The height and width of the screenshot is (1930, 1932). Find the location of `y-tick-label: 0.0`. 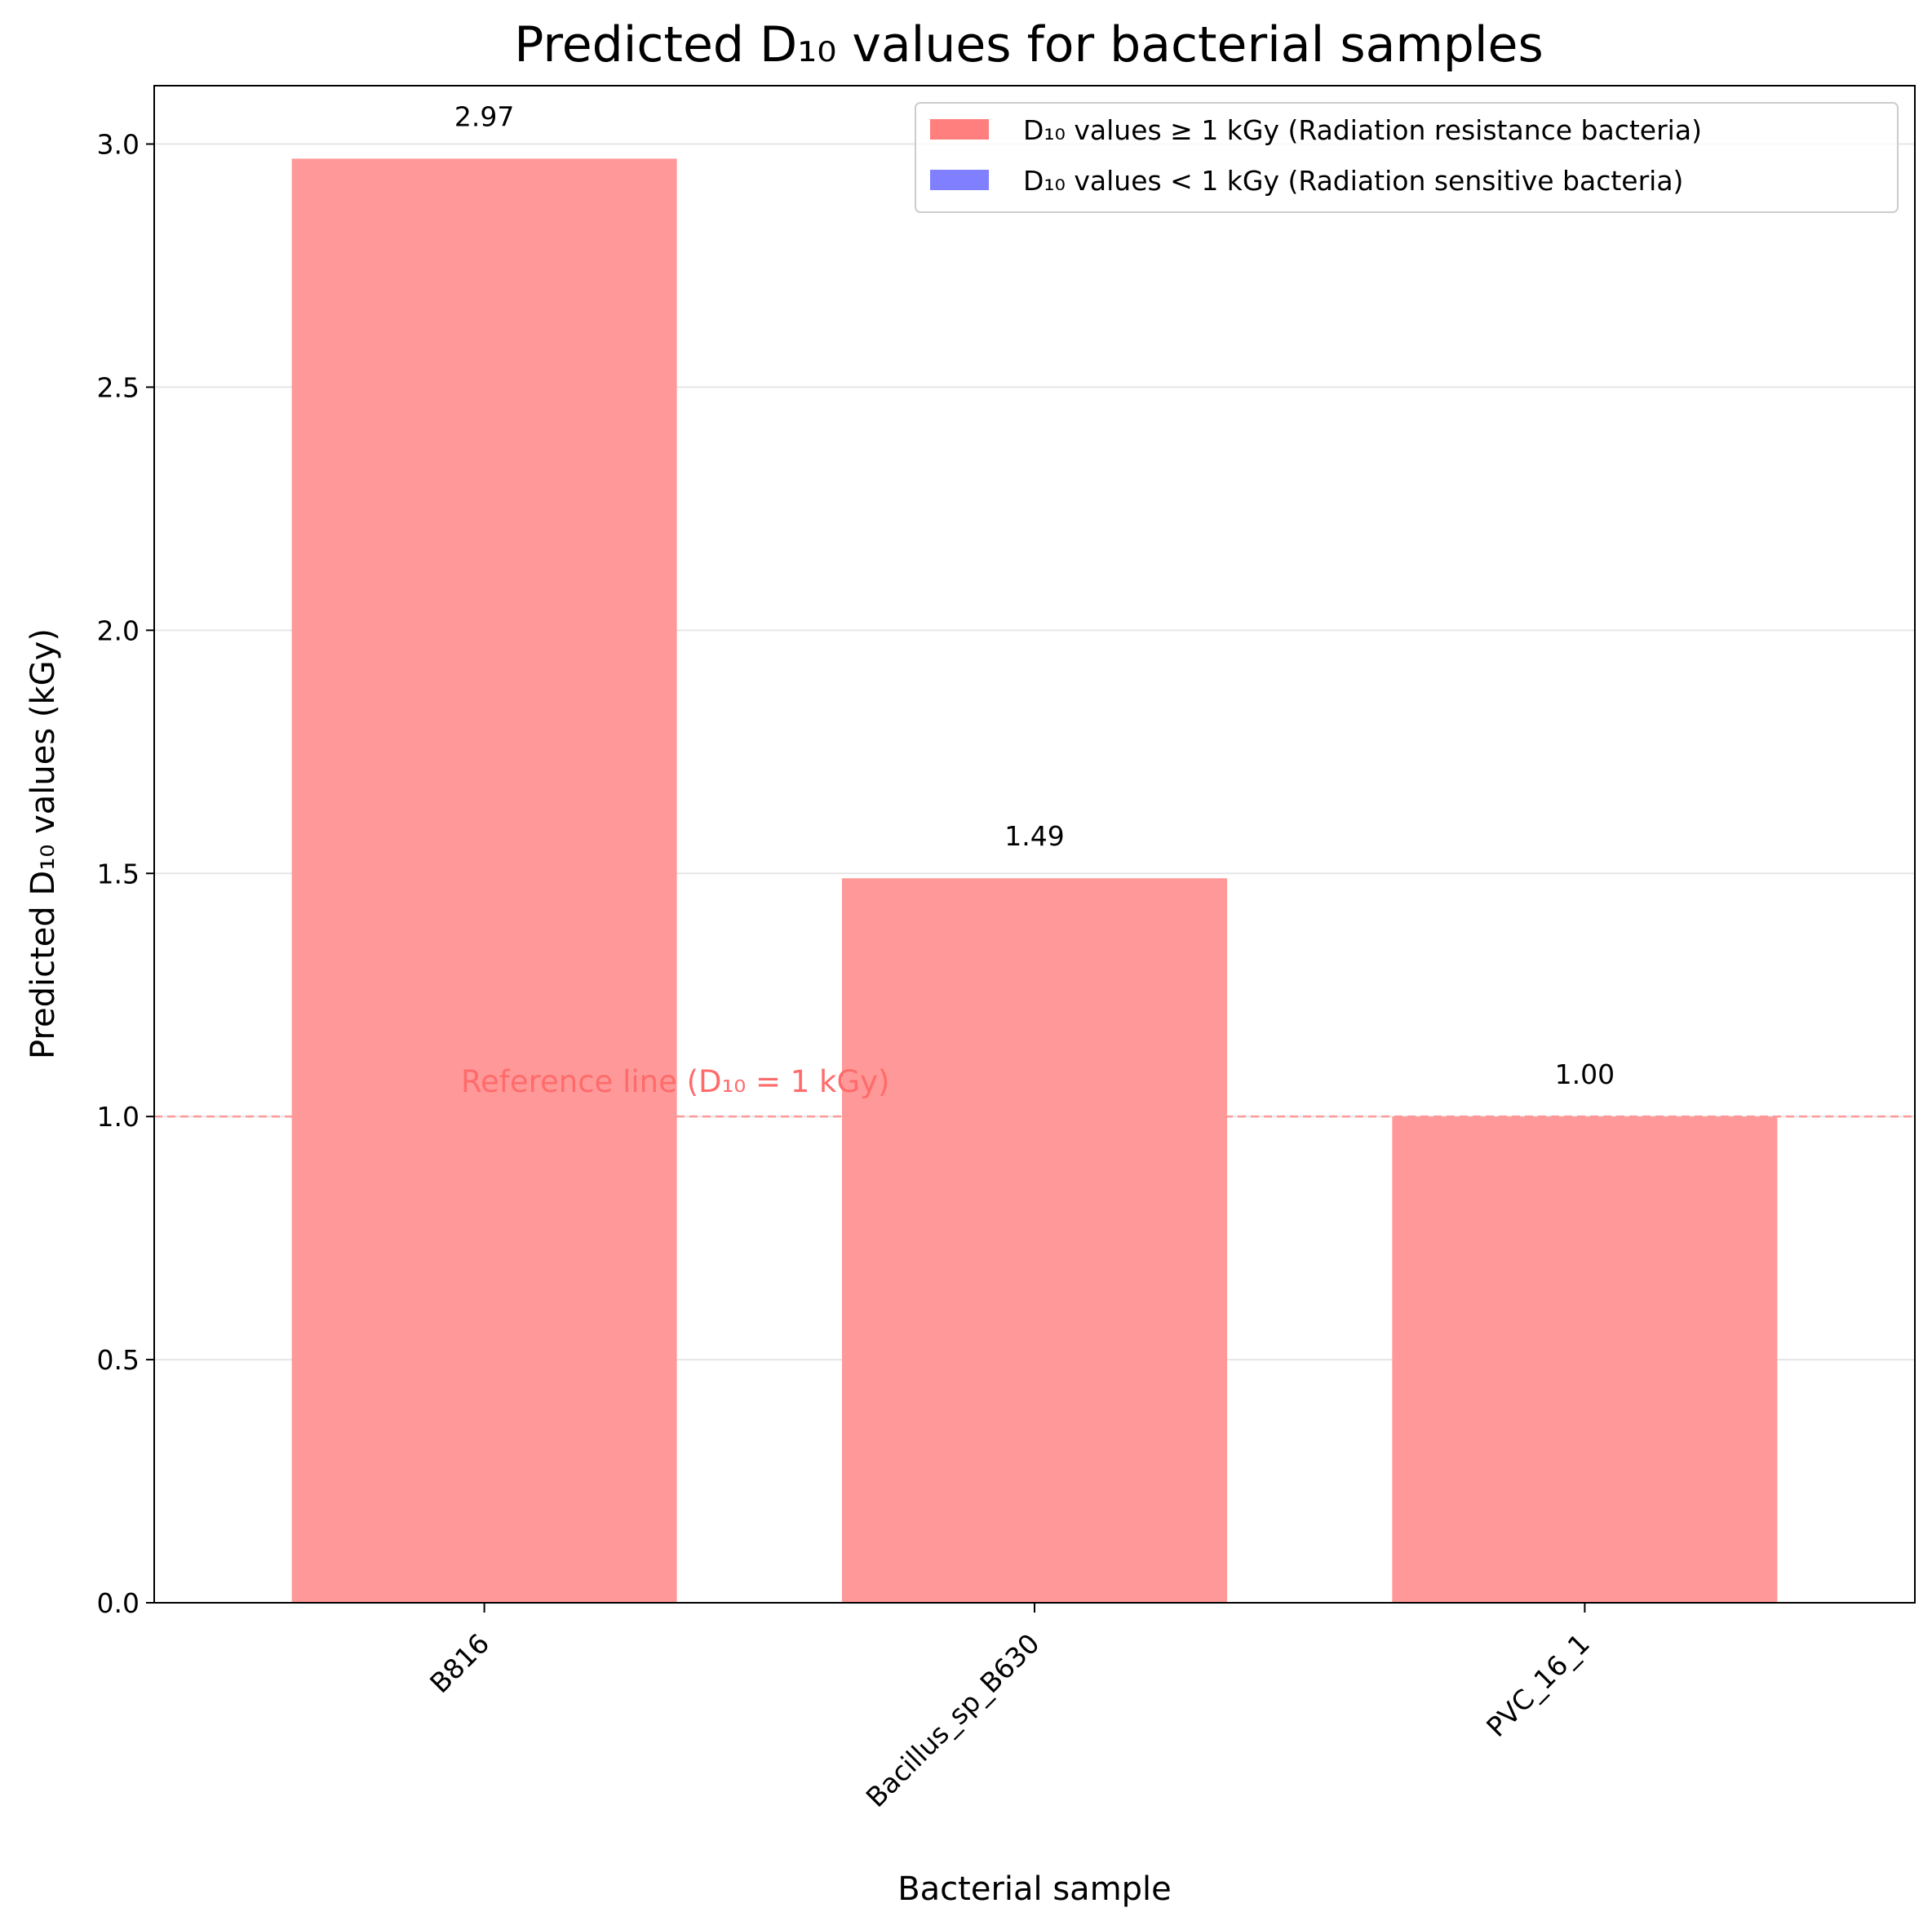

y-tick-label: 0.0 is located at coordinates (118, 1603).